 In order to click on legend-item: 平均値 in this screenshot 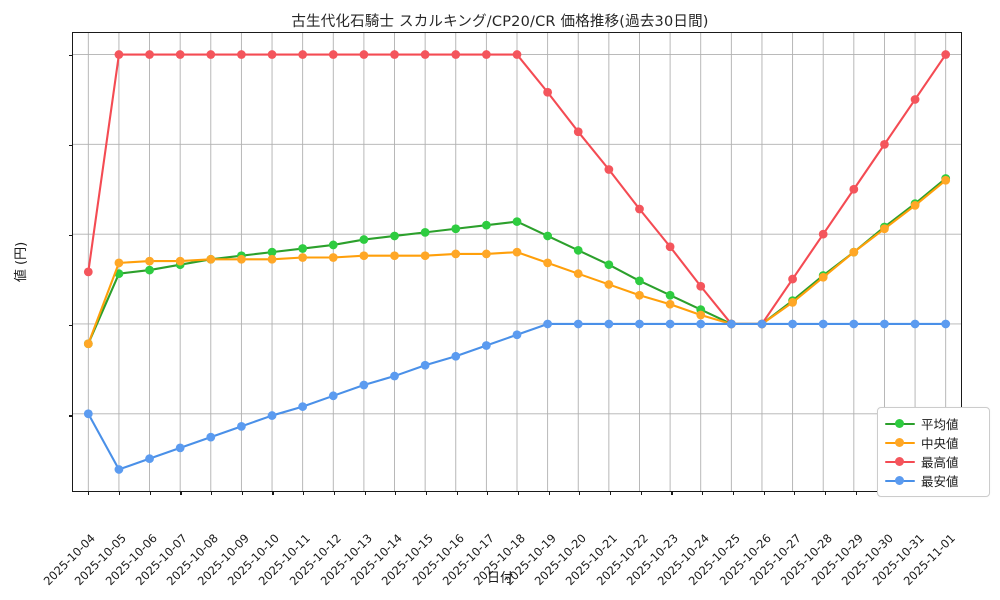, I will do `click(933, 423)`.